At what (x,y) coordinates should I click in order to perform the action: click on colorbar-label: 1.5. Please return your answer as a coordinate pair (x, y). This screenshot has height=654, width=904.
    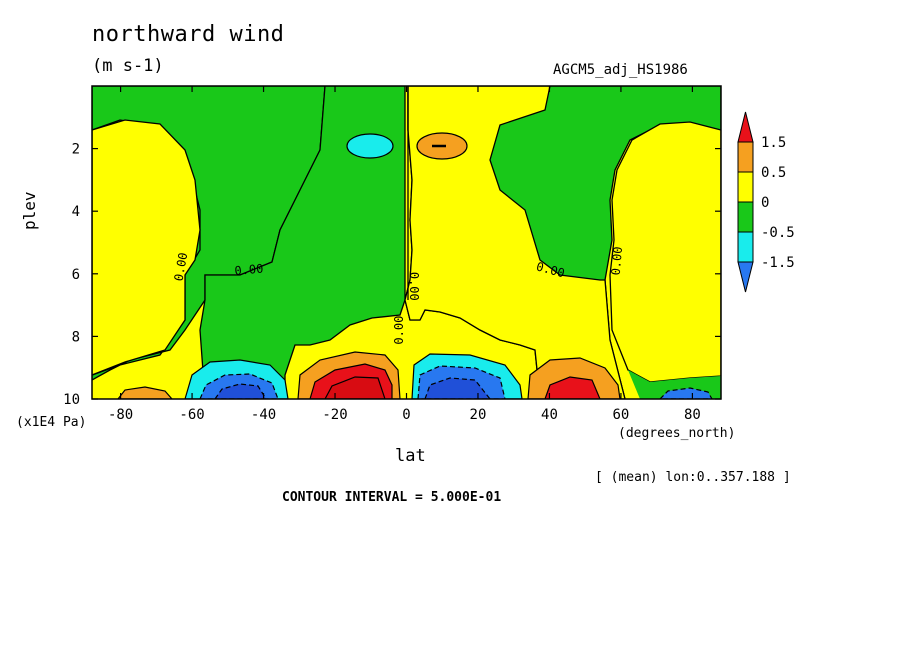
    Looking at the image, I should click on (773, 143).